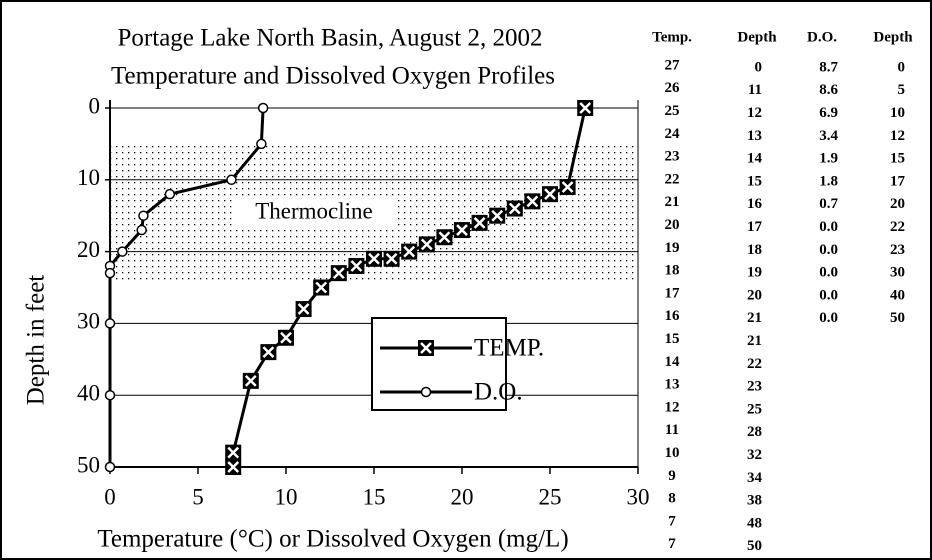 Image resolution: width=932 pixels, height=560 pixels. I want to click on x-tick-label: 25, so click(550, 496).